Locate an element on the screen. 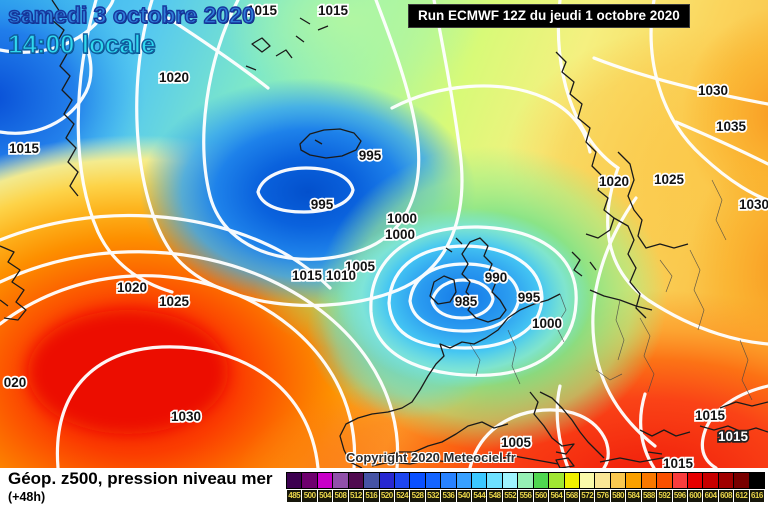 Image resolution: width=768 pixels, height=512 pixels. color-scale-value: 596 is located at coordinates (679, 496).